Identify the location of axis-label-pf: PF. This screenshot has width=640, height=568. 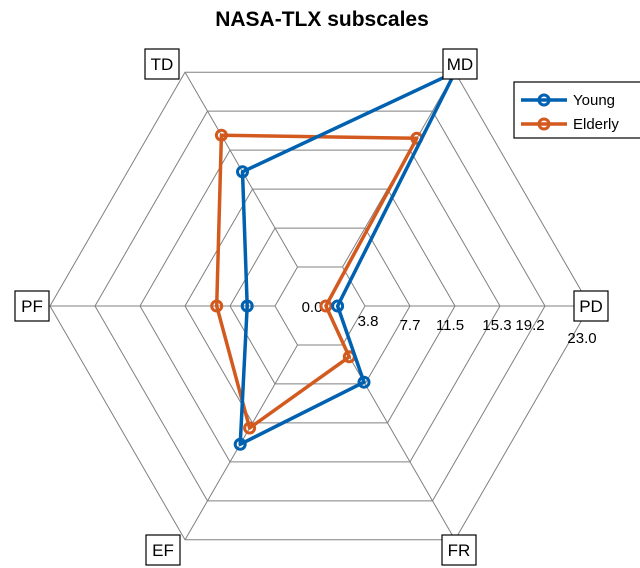
(32, 306).